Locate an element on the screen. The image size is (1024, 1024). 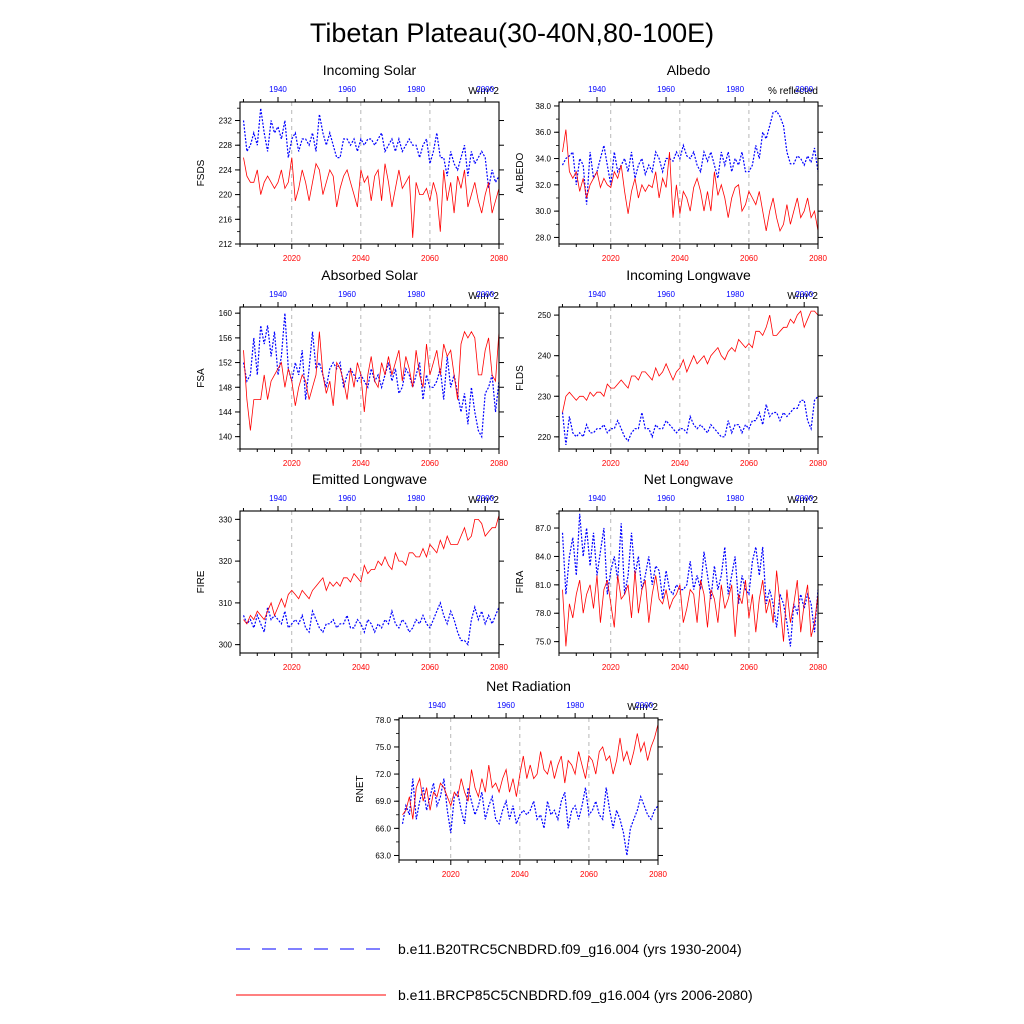
y-axis-label-incoming-solar: FSDS is located at coordinates (201, 172).